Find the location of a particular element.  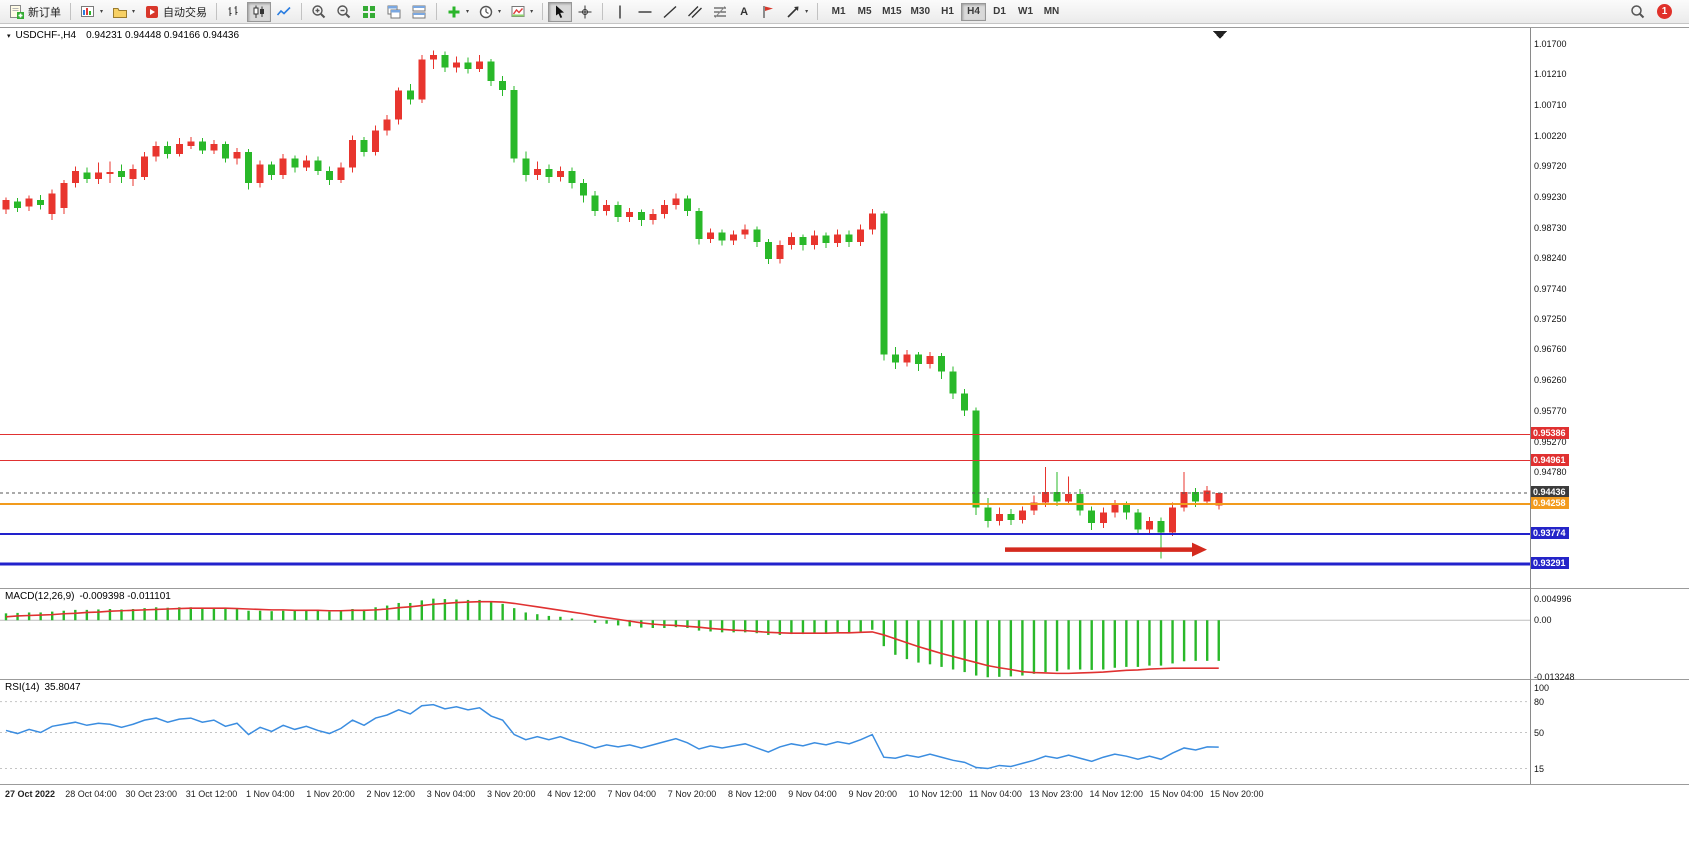

channel-tool-button is located at coordinates (695, 12).